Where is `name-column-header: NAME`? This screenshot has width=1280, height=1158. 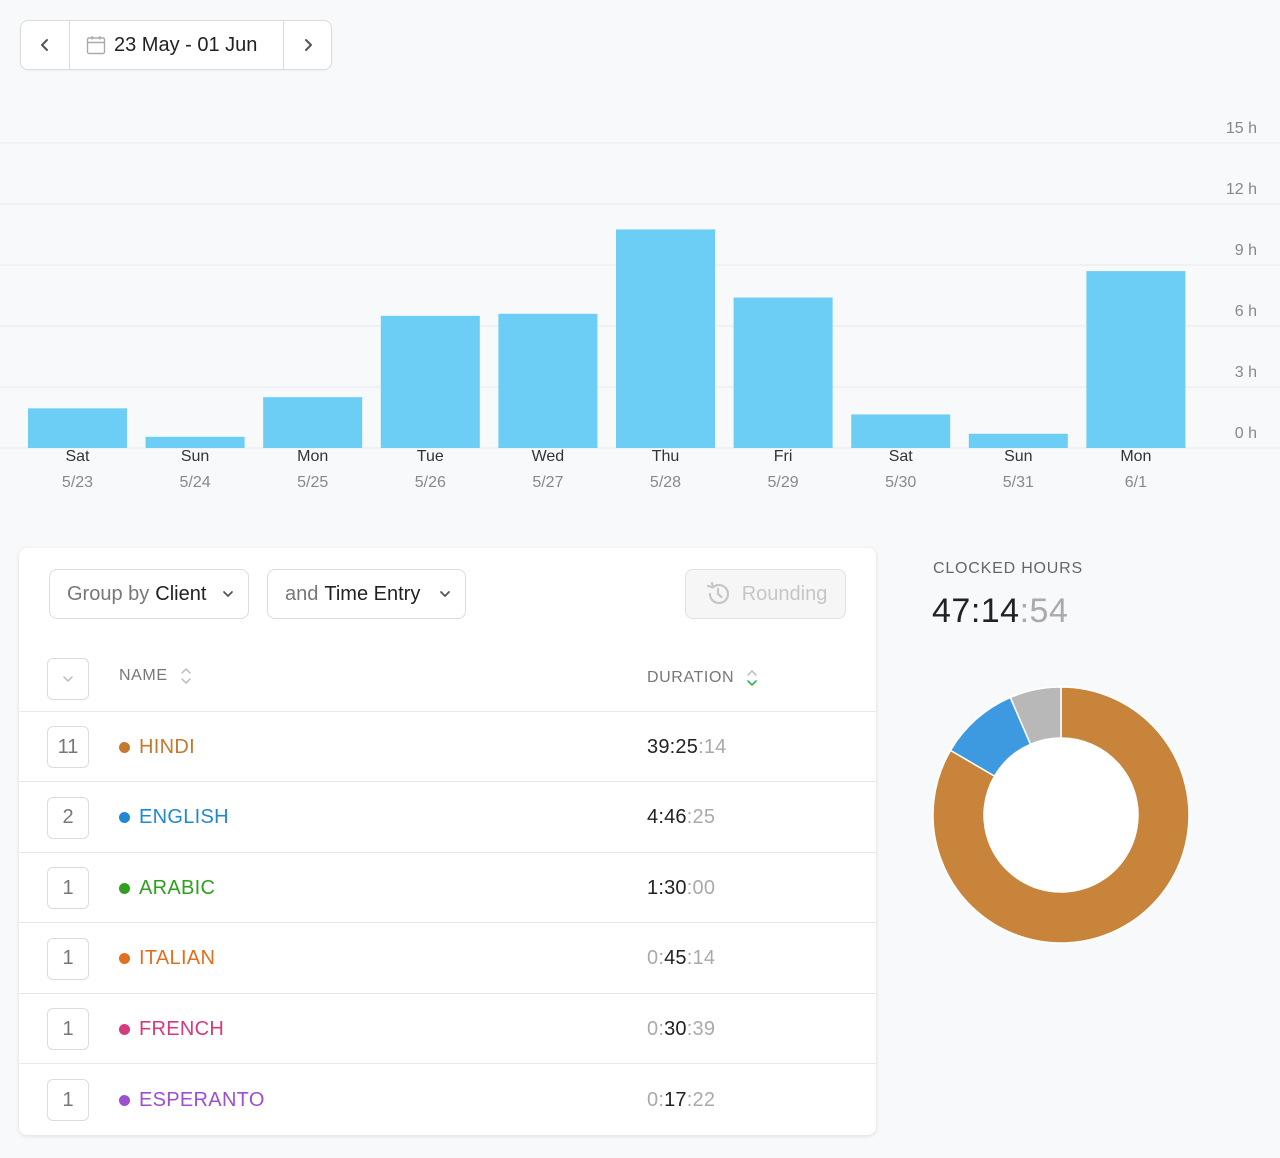
name-column-header: NAME is located at coordinates (155, 676).